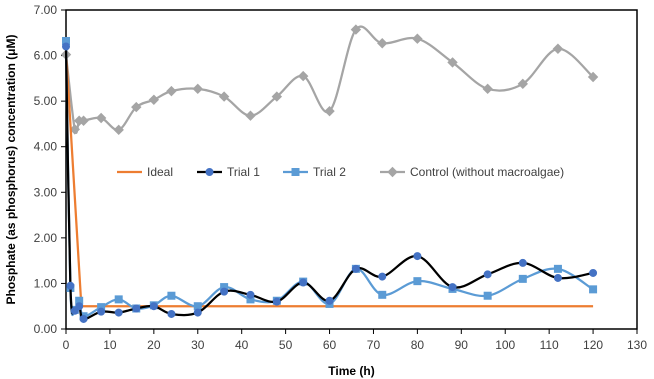 The height and width of the screenshot is (379, 654). What do you see at coordinates (46, 56) in the screenshot?
I see `y-tick-label: 6.00` at bounding box center [46, 56].